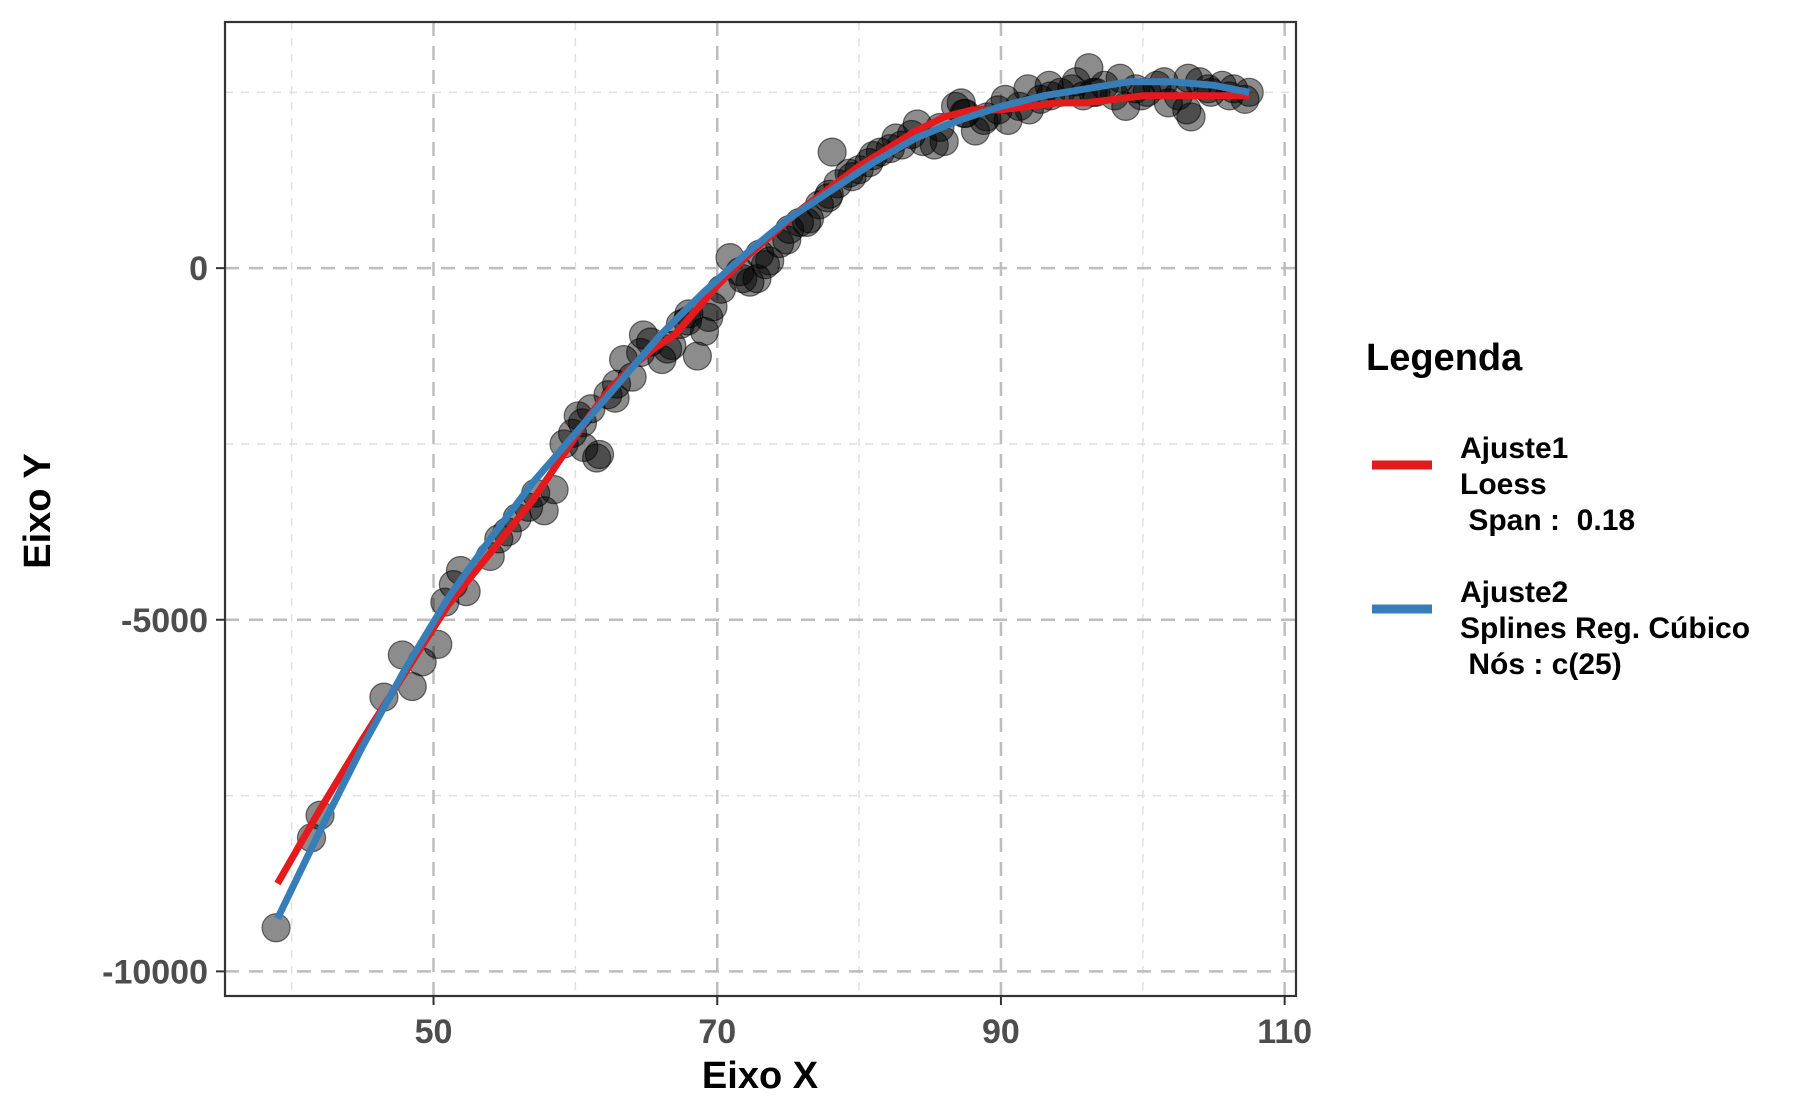 The image size is (1800, 1113). Describe the element at coordinates (1503, 484) in the screenshot. I see `legend-label-line: Loess` at that location.